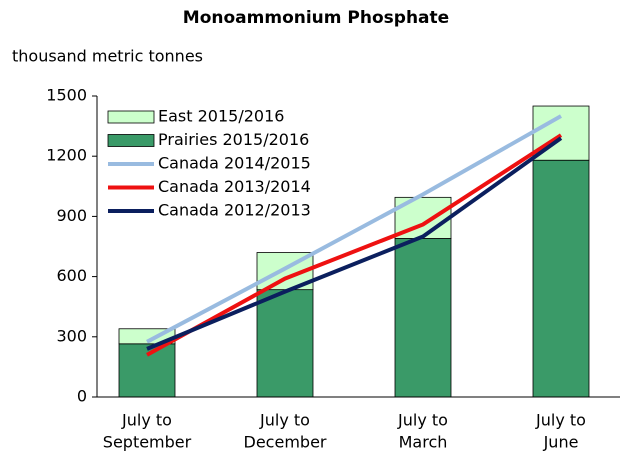  I want to click on legend-label: Canada 2012/2013, so click(234, 210).